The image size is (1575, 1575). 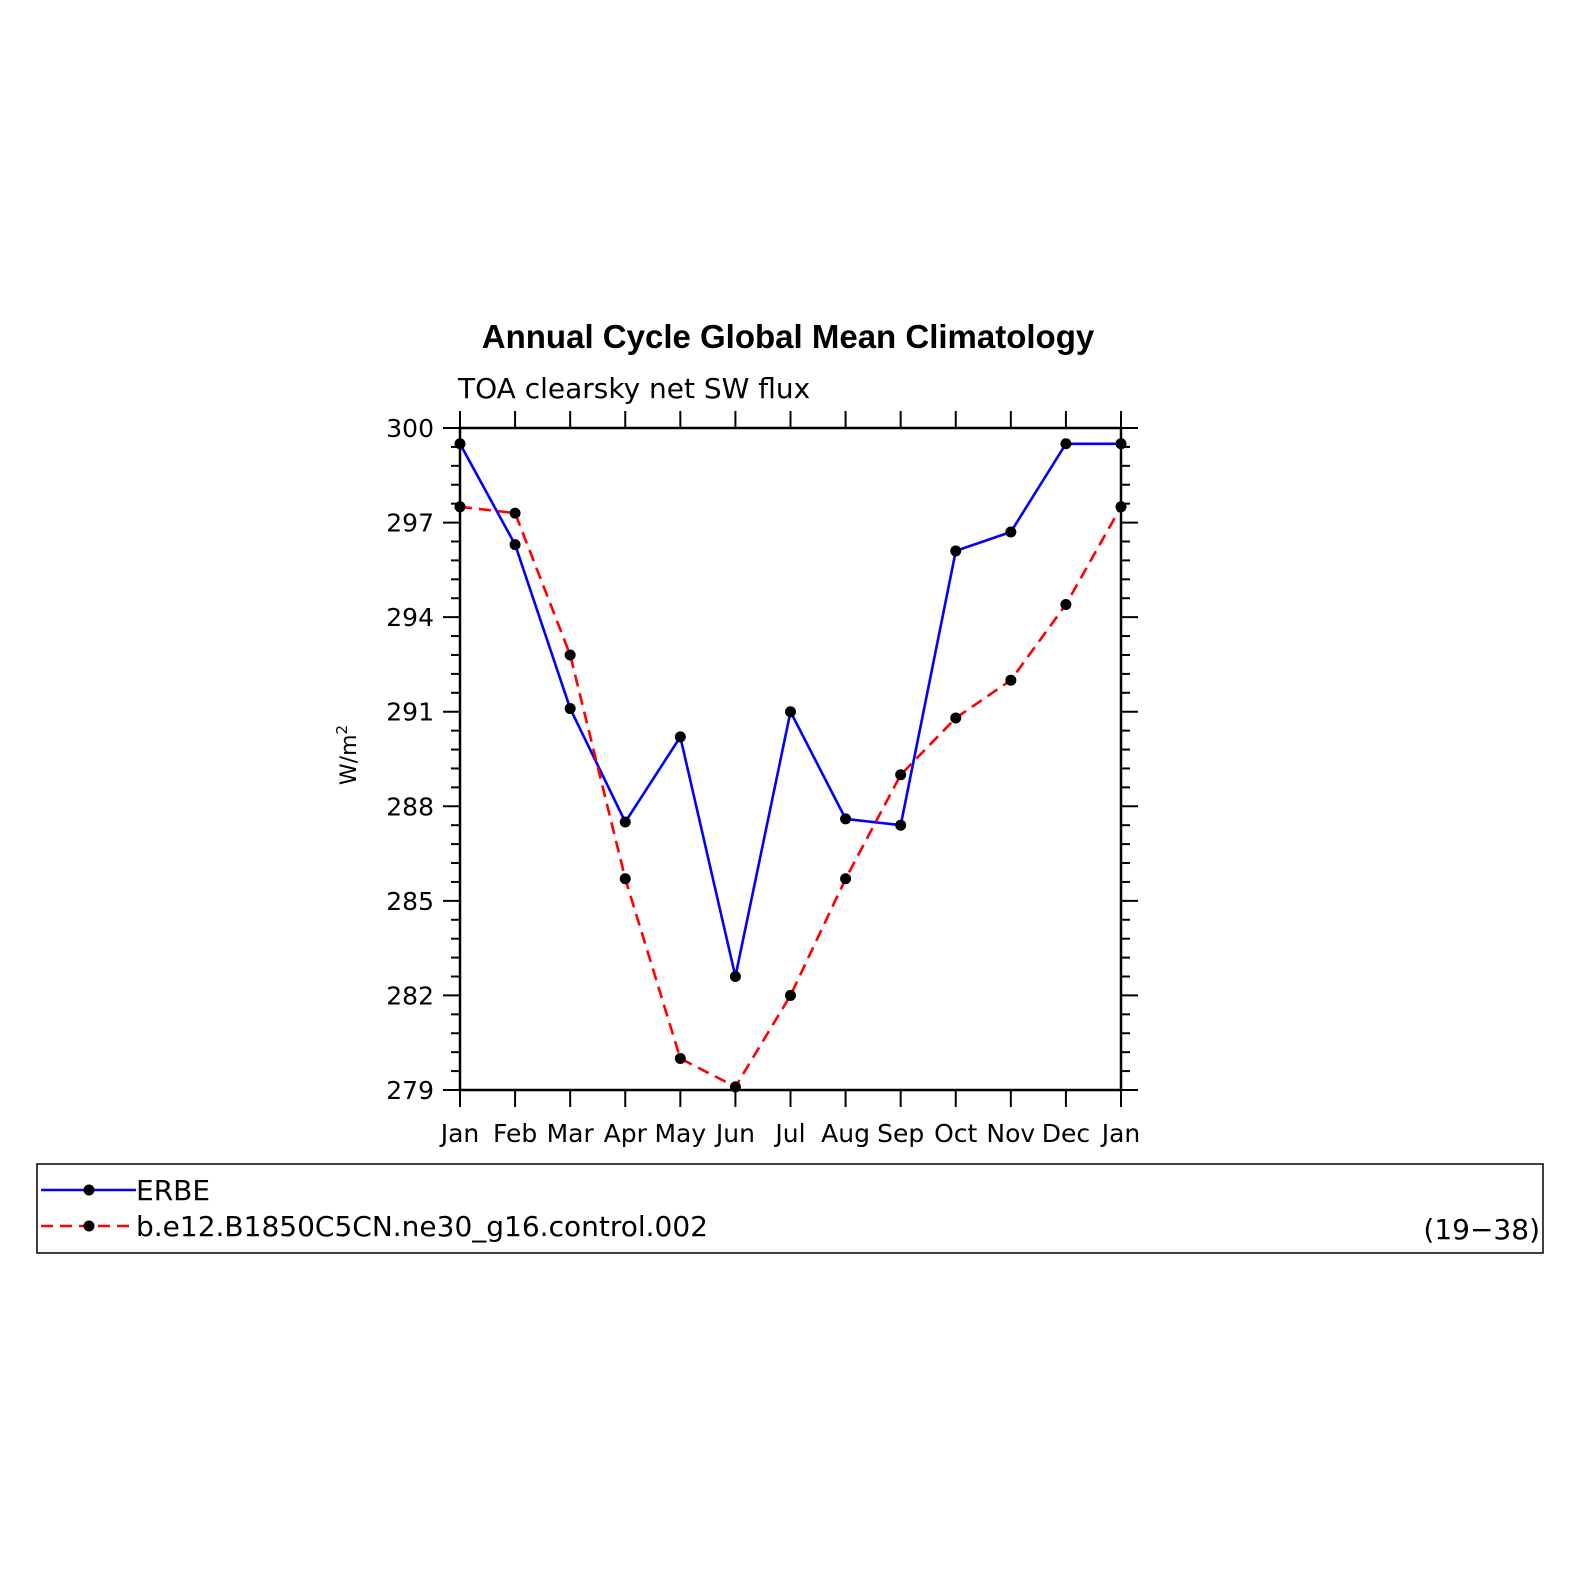 What do you see at coordinates (1481, 1229) in the screenshot?
I see `legend-note: (19−38)` at bounding box center [1481, 1229].